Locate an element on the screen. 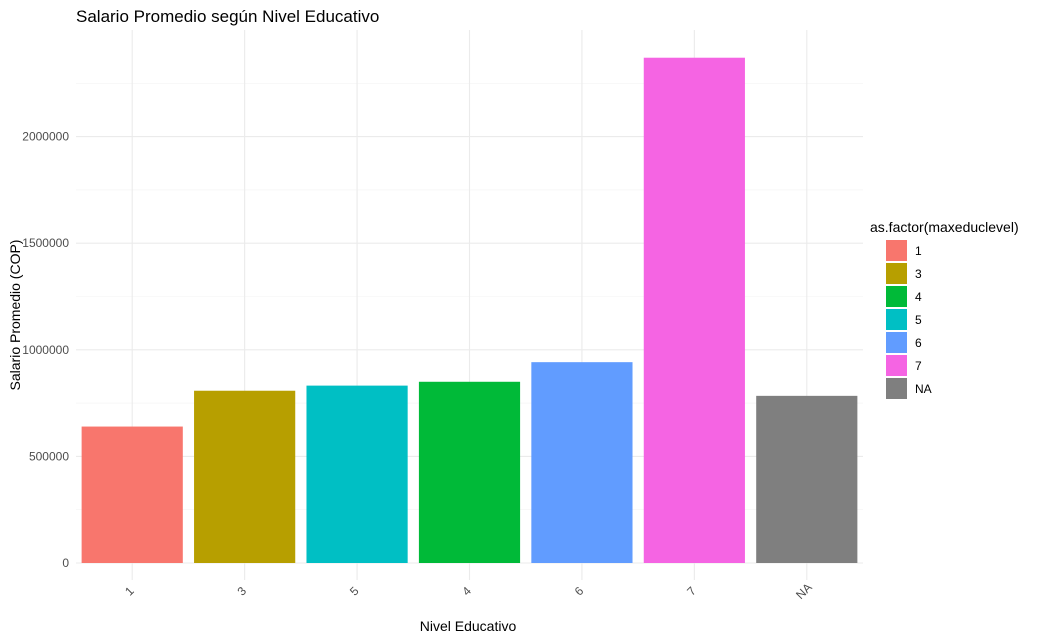 Image resolution: width=1064 pixels, height=640 pixels. x-tick-label: 6 is located at coordinates (579, 591).